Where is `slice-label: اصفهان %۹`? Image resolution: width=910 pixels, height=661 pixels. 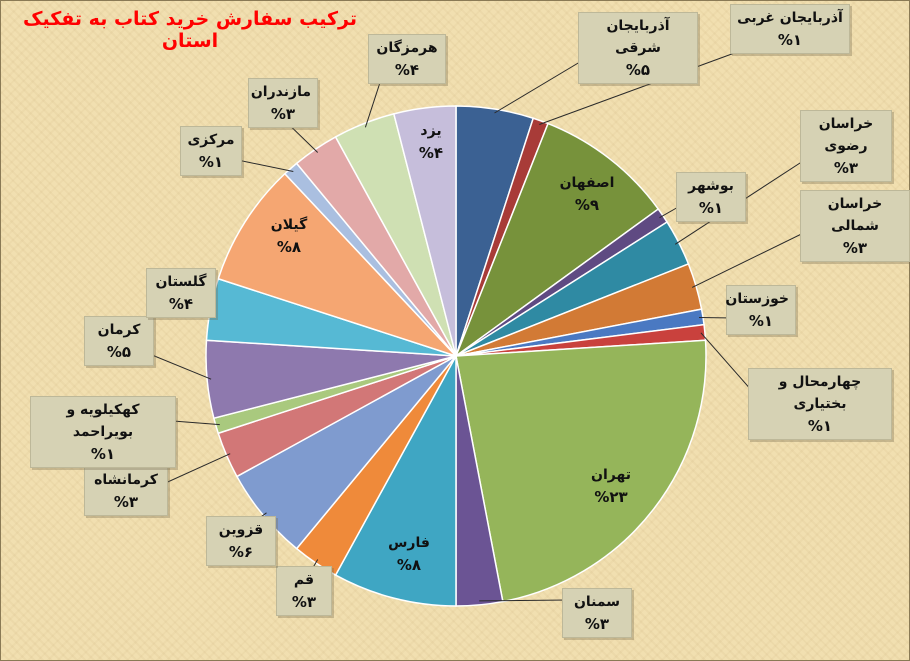 slice-label: اصفهان %۹ is located at coordinates (587, 194).